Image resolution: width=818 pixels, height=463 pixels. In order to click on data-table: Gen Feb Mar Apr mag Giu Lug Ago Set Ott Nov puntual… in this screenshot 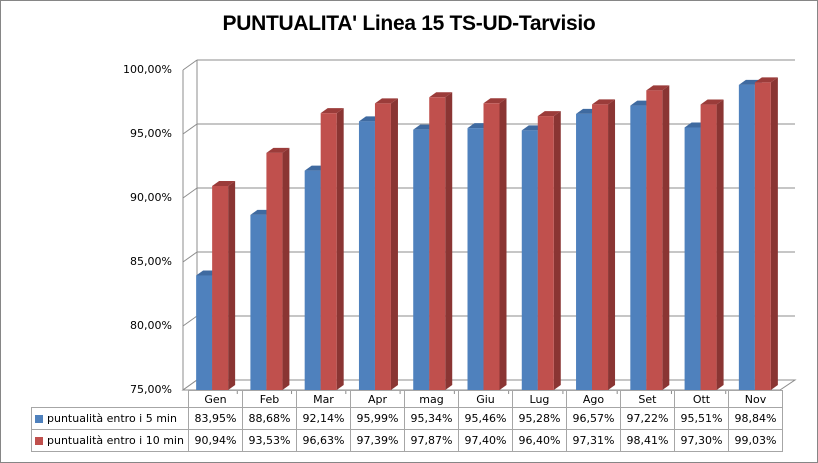, I will do `click(407, 421)`.